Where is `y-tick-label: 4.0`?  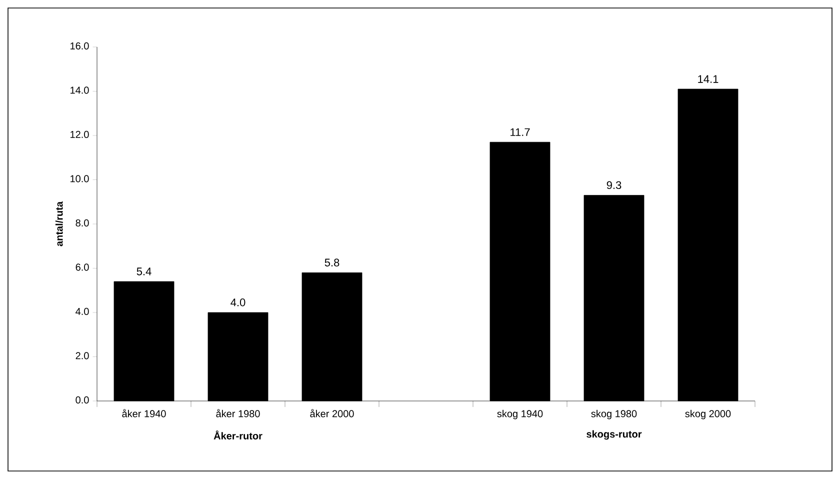
y-tick-label: 4.0 is located at coordinates (82, 311).